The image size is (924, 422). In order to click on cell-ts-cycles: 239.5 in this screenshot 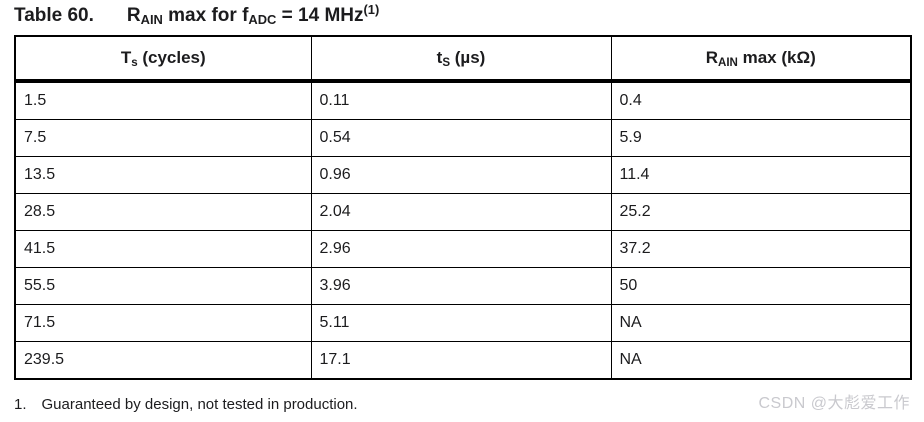, I will do `click(163, 360)`.